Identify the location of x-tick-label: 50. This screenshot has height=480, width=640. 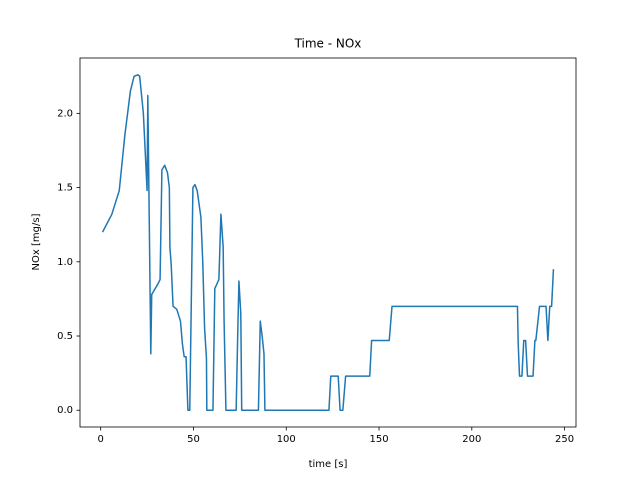
(193, 439).